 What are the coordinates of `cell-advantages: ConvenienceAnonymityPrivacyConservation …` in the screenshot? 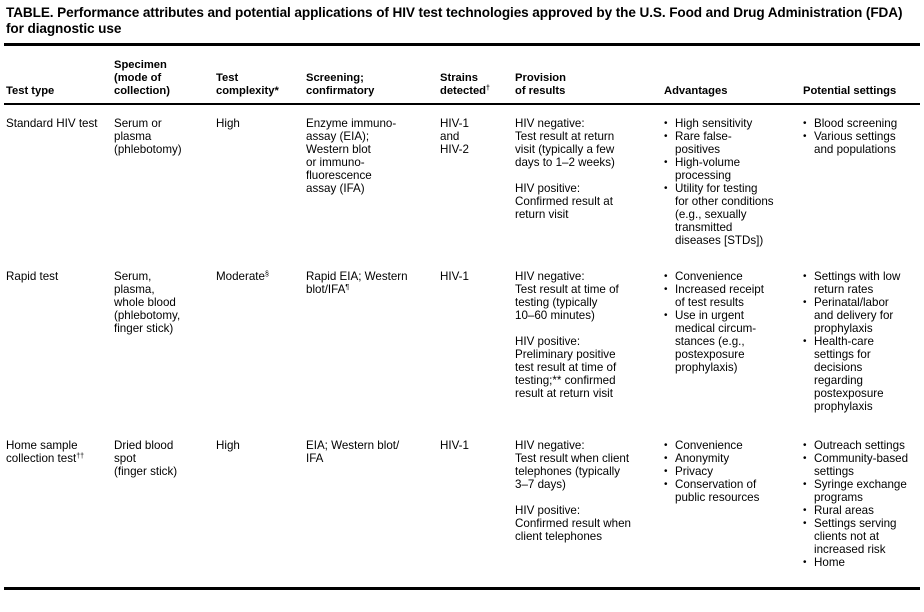 It's located at (711, 471).